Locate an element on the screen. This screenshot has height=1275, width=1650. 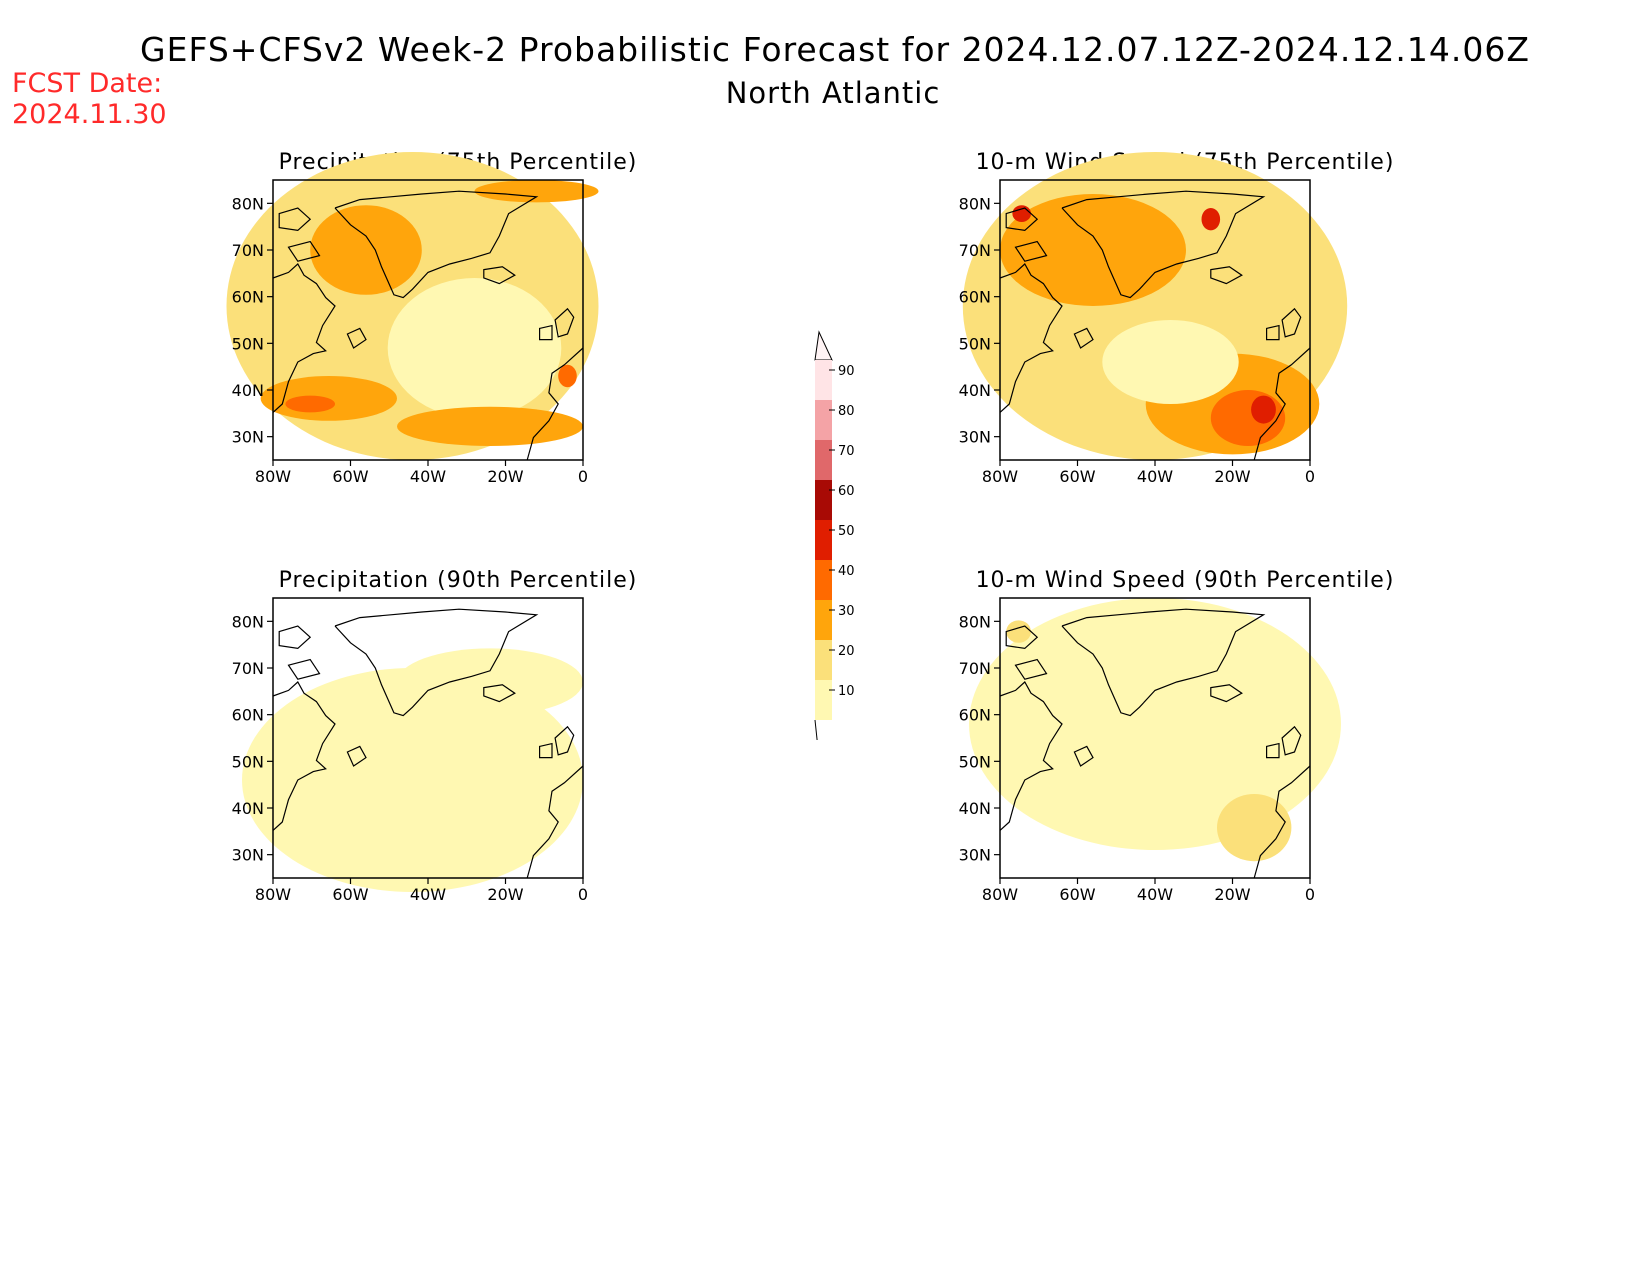
colorbar-label: 10 is located at coordinates (846, 691).